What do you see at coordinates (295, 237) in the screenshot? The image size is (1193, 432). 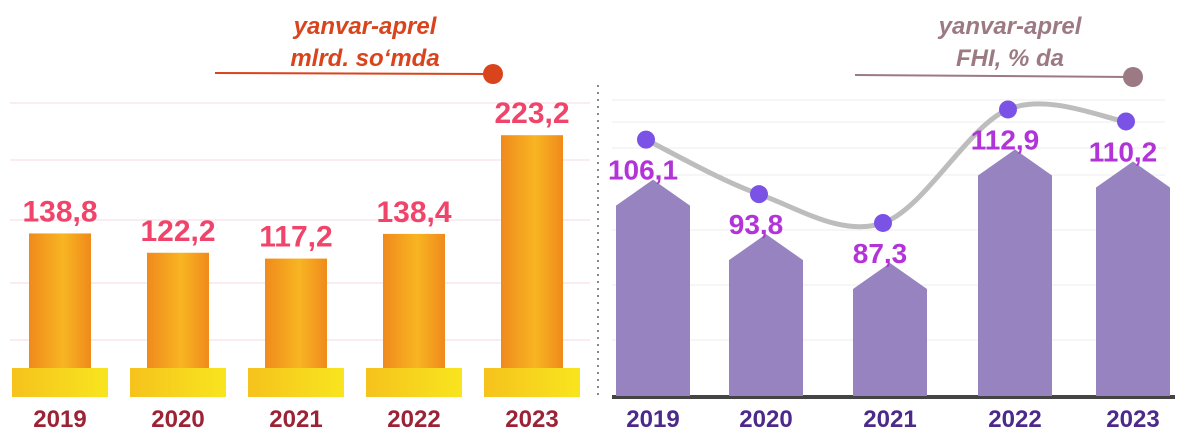 I see `value-label: 117,2` at bounding box center [295, 237].